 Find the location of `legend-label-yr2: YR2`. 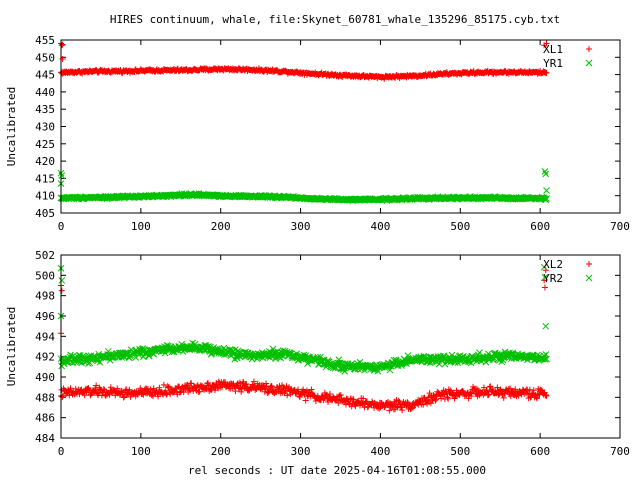

legend-label-yr2: YR2 is located at coordinates (553, 278).